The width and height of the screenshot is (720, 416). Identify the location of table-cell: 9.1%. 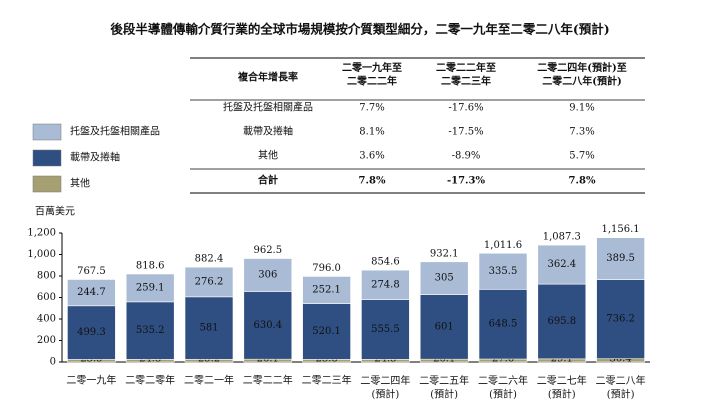
(581, 108).